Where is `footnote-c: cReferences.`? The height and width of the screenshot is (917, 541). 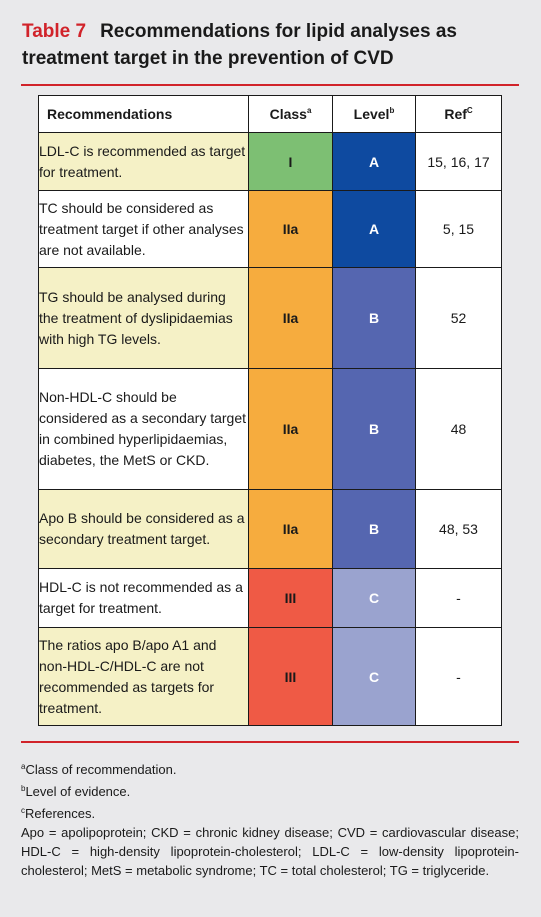
footnote-c: cReferences. is located at coordinates (58, 813).